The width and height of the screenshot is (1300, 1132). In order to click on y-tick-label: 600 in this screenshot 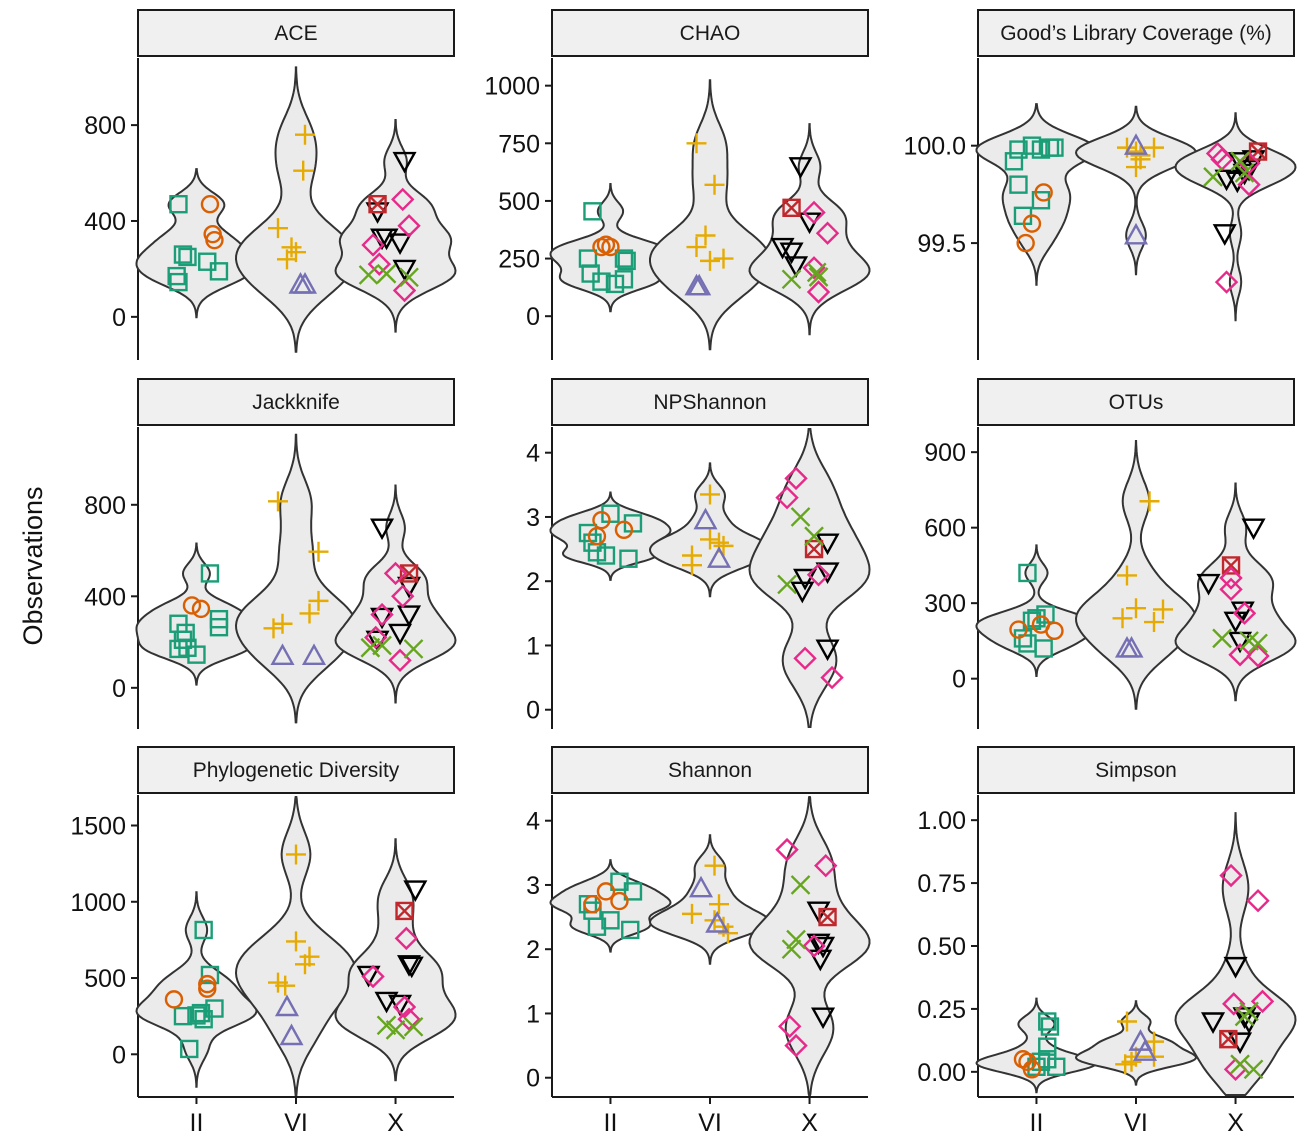, I will do `click(945, 529)`.